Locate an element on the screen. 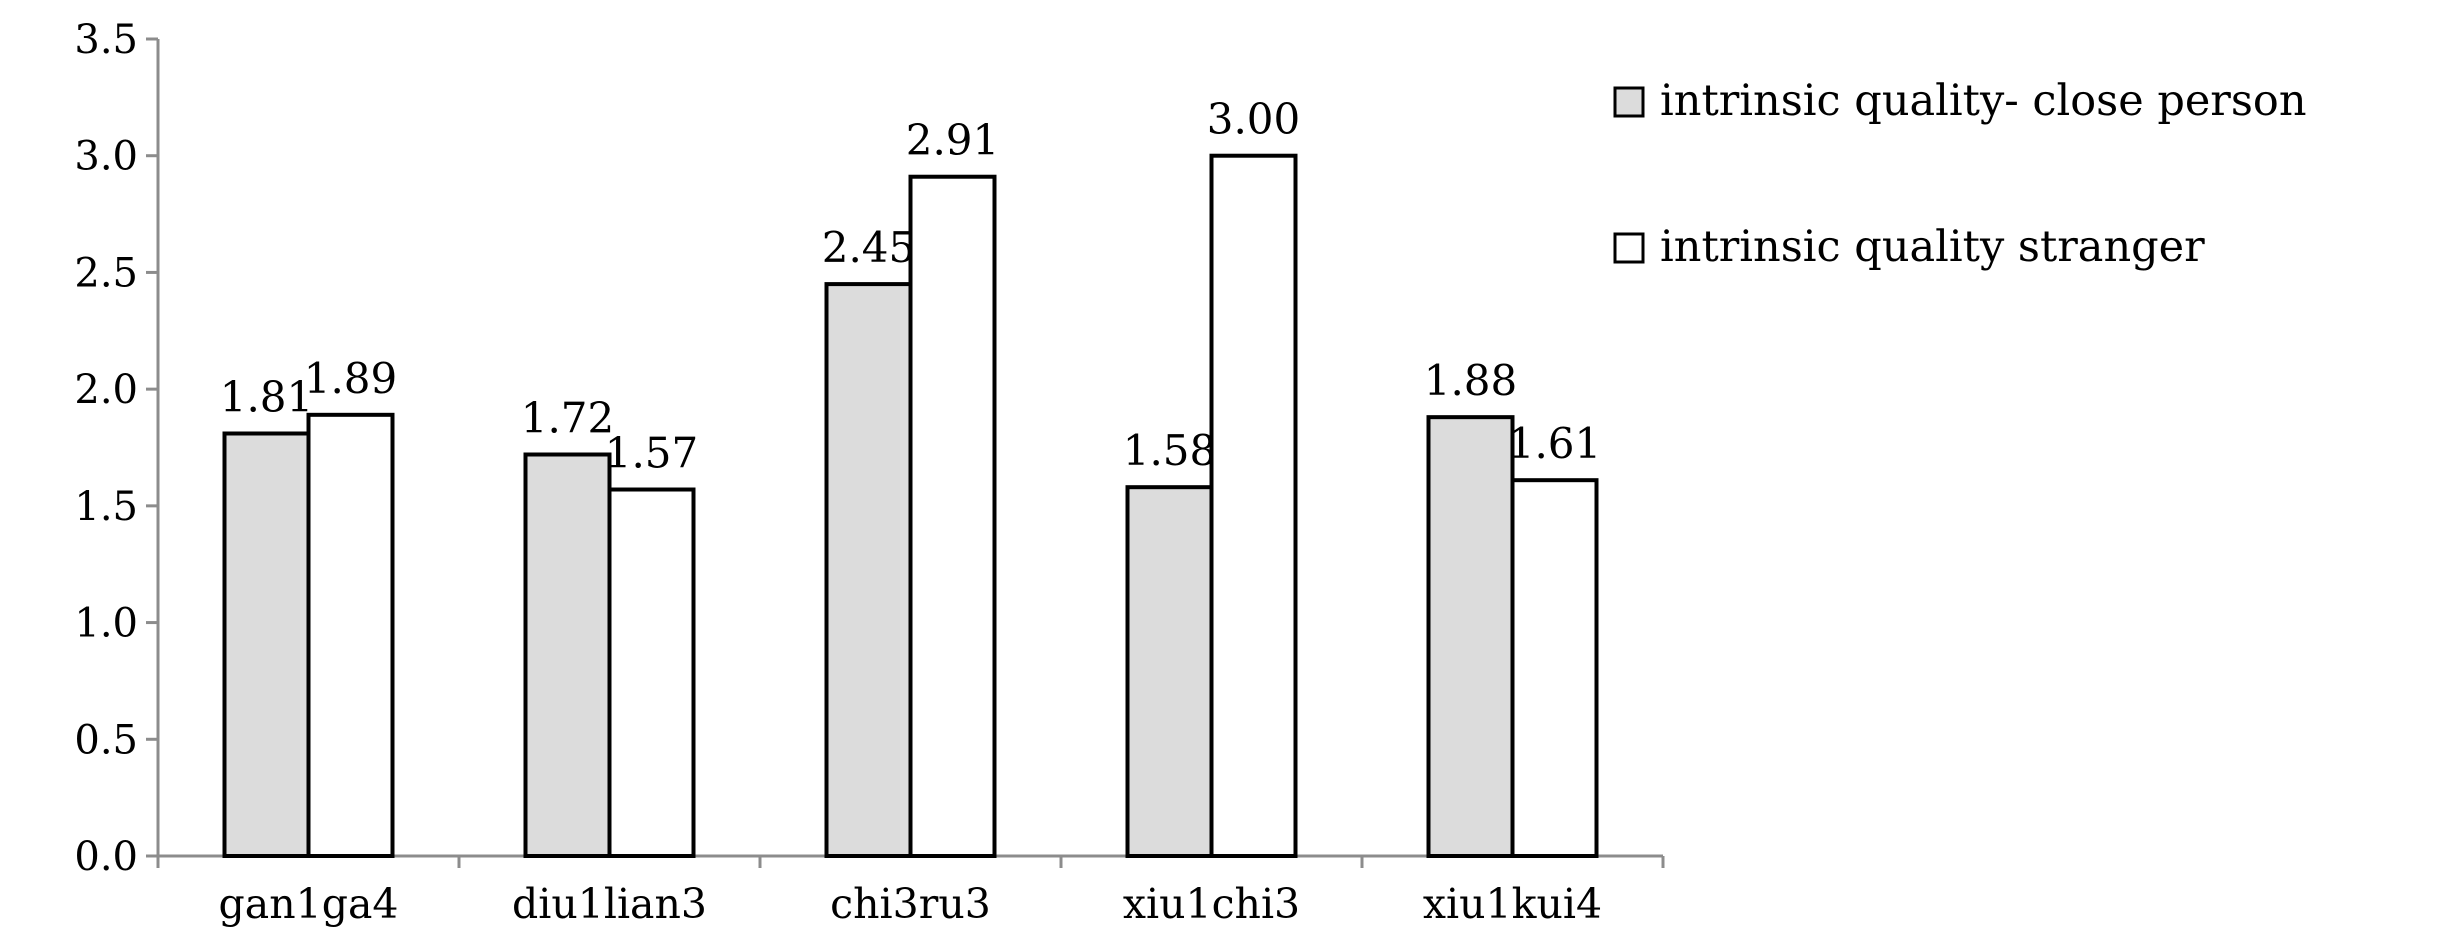  data-label: 1.81 is located at coordinates (267, 396).